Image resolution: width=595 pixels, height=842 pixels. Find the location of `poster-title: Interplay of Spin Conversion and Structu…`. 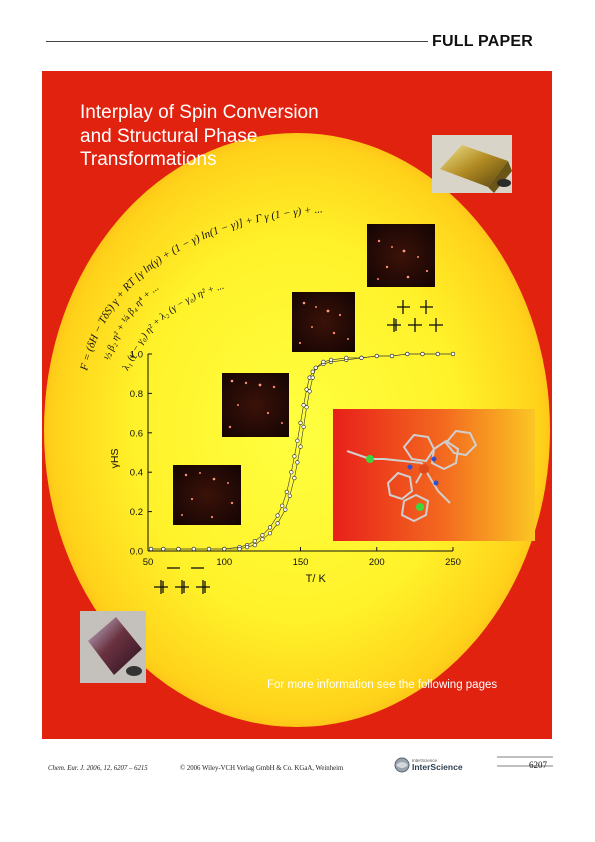

poster-title: Interplay of Spin Conversion and Structu… is located at coordinates (199, 136).